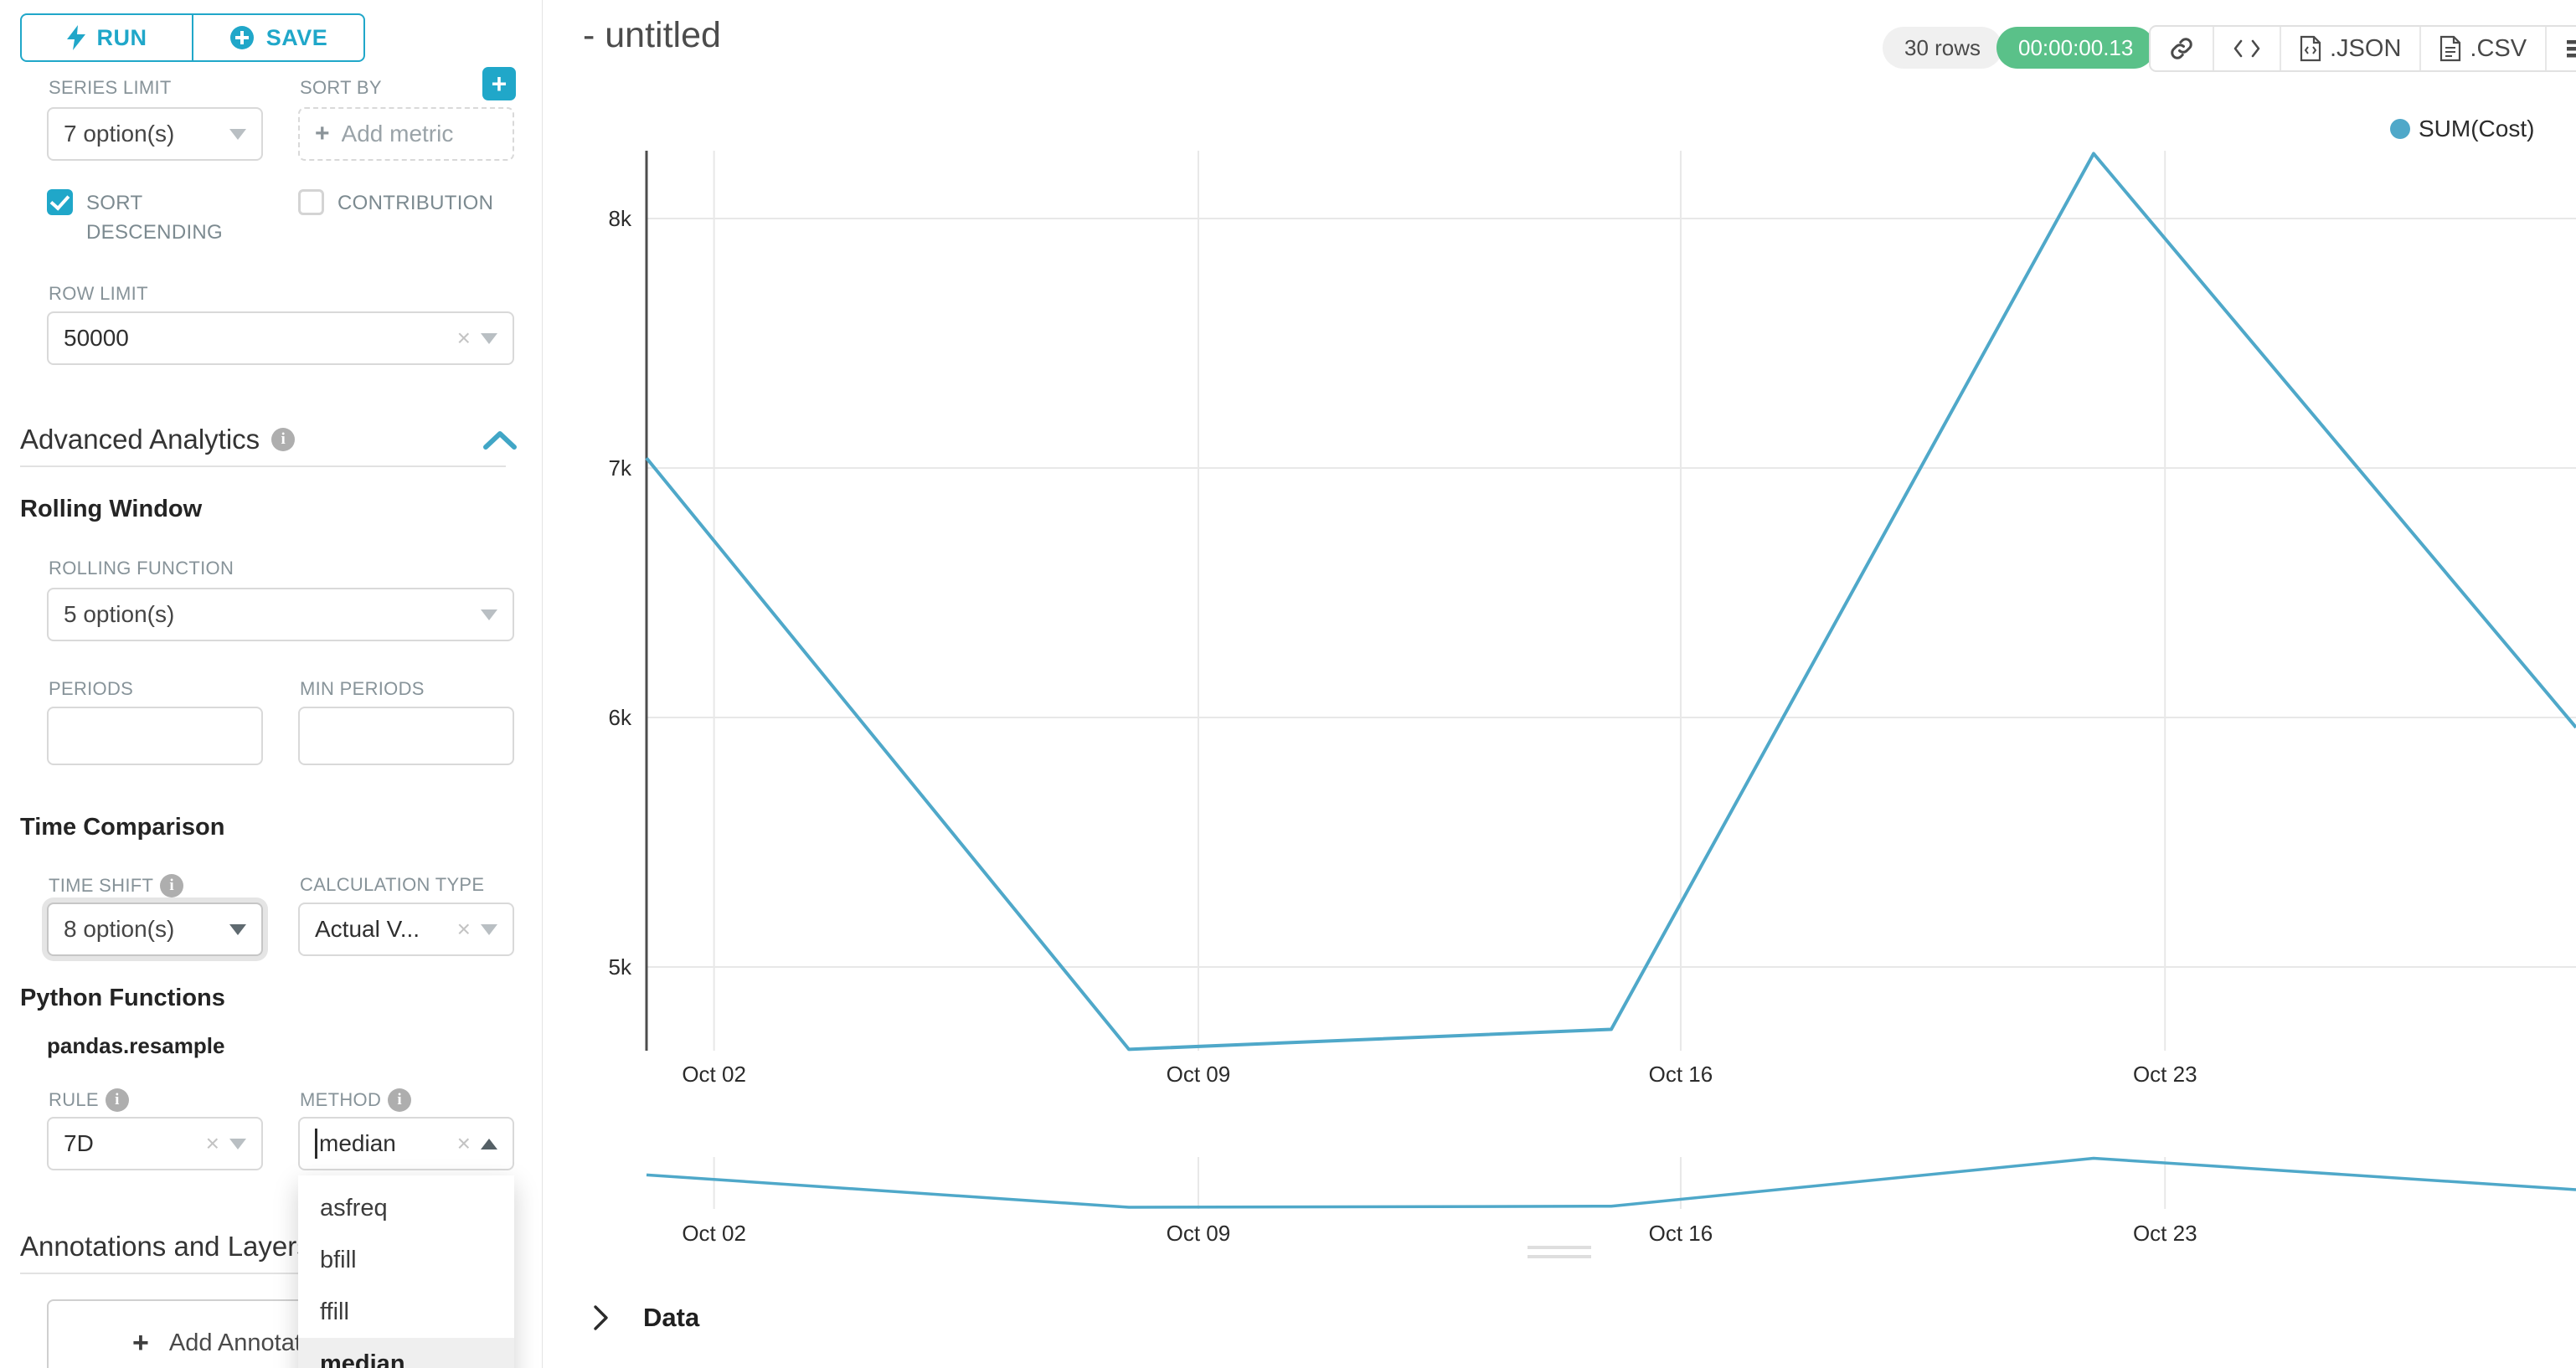 The image size is (2576, 1368). Describe the element at coordinates (122, 827) in the screenshot. I see `time-comparison-title: Time Comparison` at that location.